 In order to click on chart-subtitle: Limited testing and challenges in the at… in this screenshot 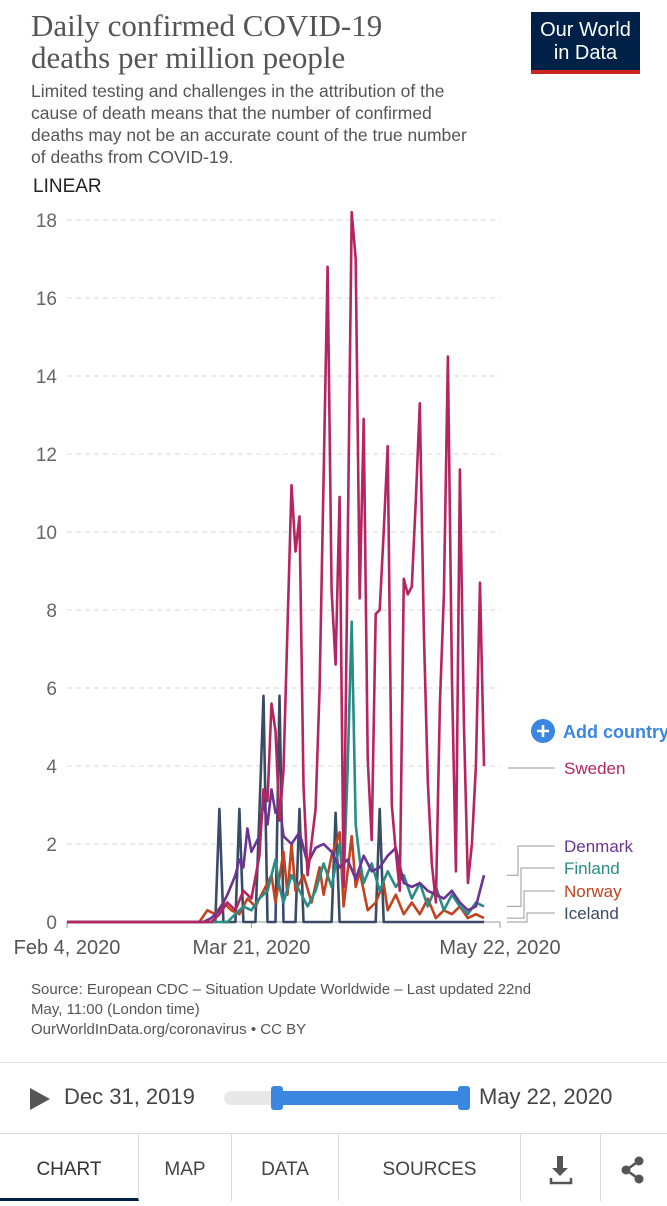, I will do `click(249, 124)`.